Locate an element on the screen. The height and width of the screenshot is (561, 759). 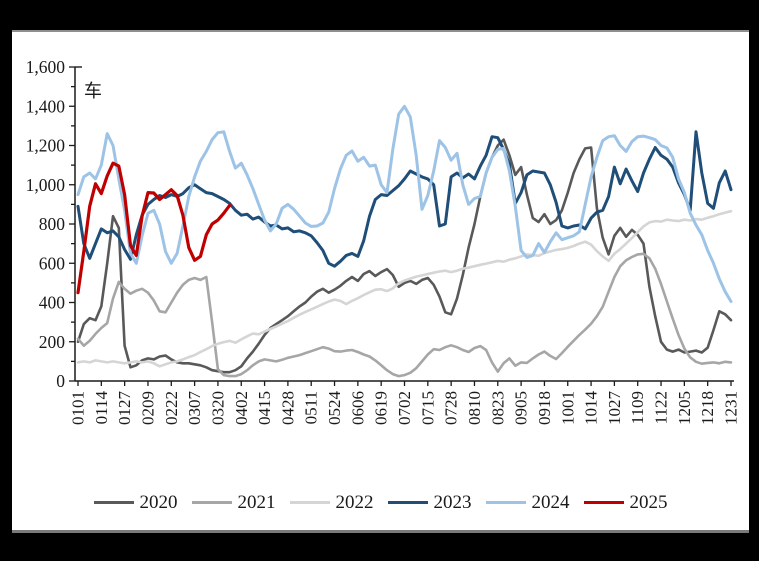
x-axis-label: 0101 is located at coordinates (78, 408).